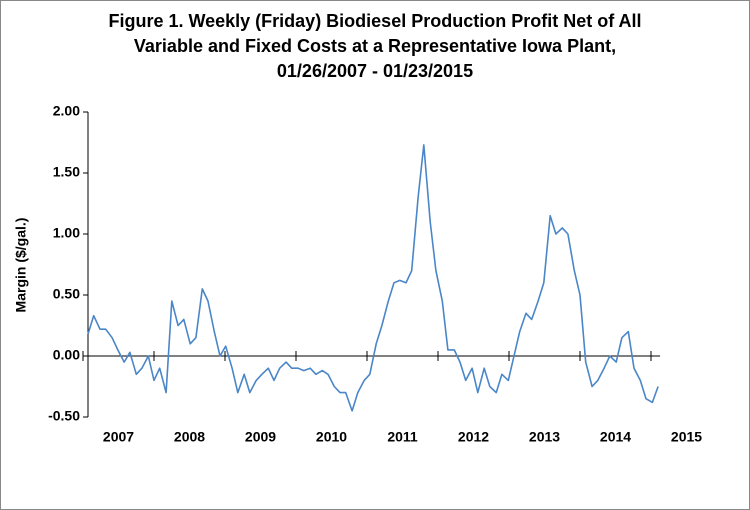 The height and width of the screenshot is (510, 750). What do you see at coordinates (66, 172) in the screenshot?
I see `y-tick-label: 1.50` at bounding box center [66, 172].